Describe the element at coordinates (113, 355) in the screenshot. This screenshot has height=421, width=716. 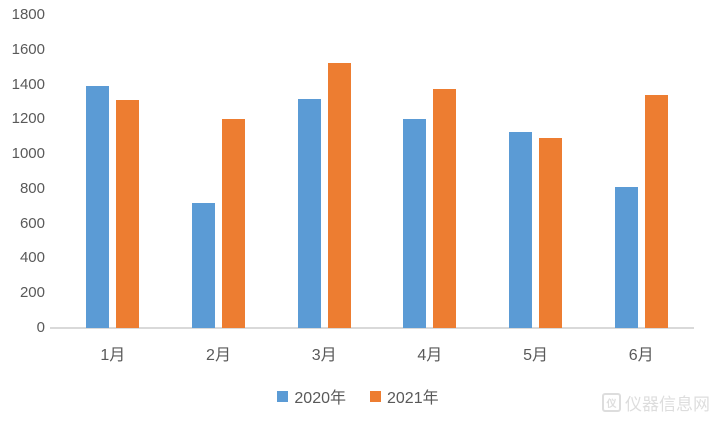
I see `x-axis-label-1月: 1月` at that location.